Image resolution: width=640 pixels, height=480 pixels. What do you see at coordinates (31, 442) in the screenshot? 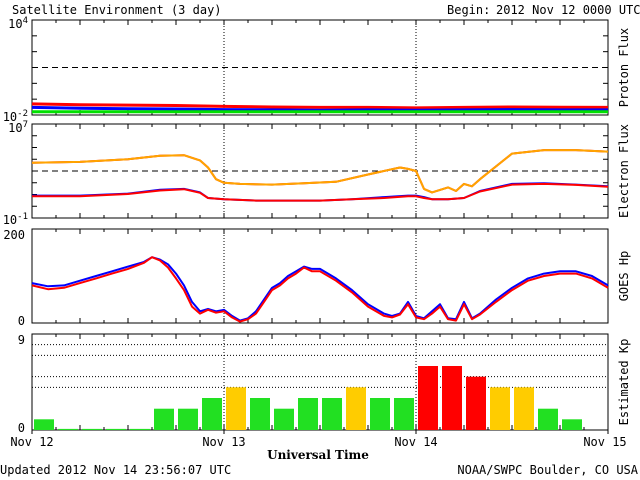
I see `x-tick-nov12: Nov 12` at bounding box center [31, 442].